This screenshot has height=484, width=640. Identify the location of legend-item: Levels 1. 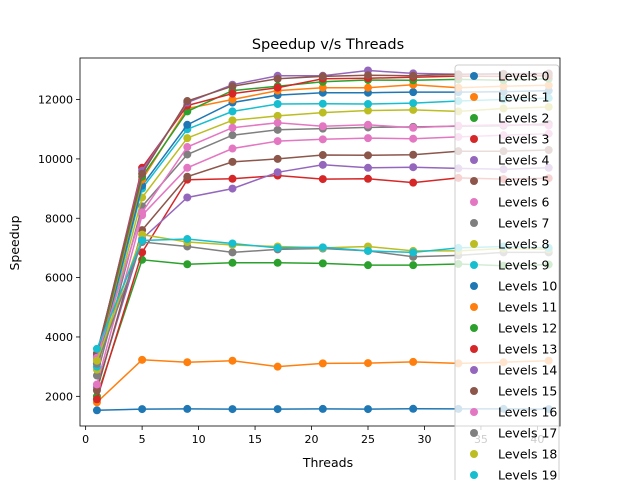
(509, 97).